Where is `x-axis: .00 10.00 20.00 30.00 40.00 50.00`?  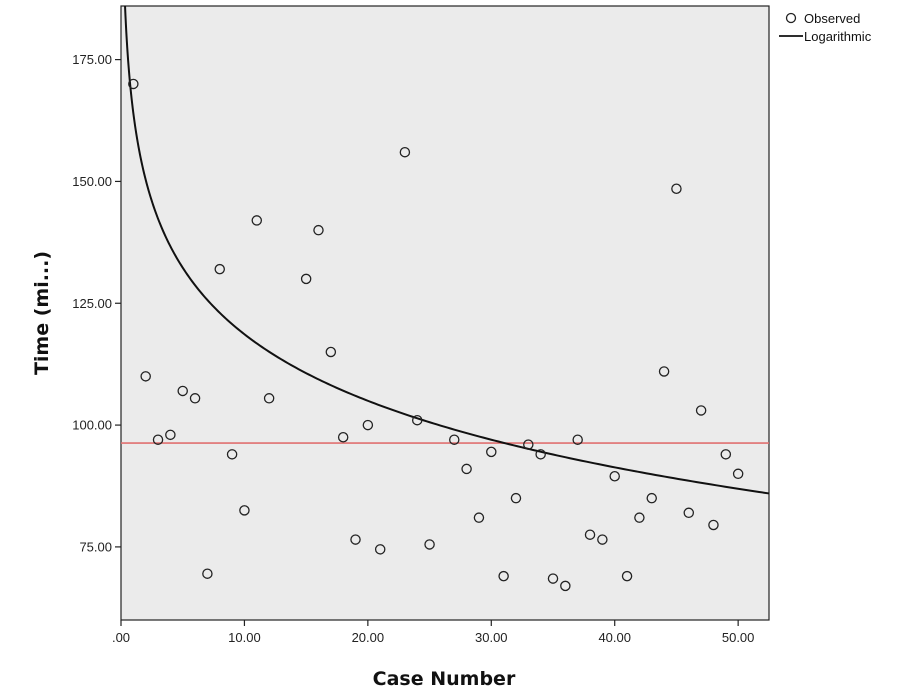
x-axis: .00 10.00 20.00 30.00 40.00 50.00 is located at coordinates (433, 632).